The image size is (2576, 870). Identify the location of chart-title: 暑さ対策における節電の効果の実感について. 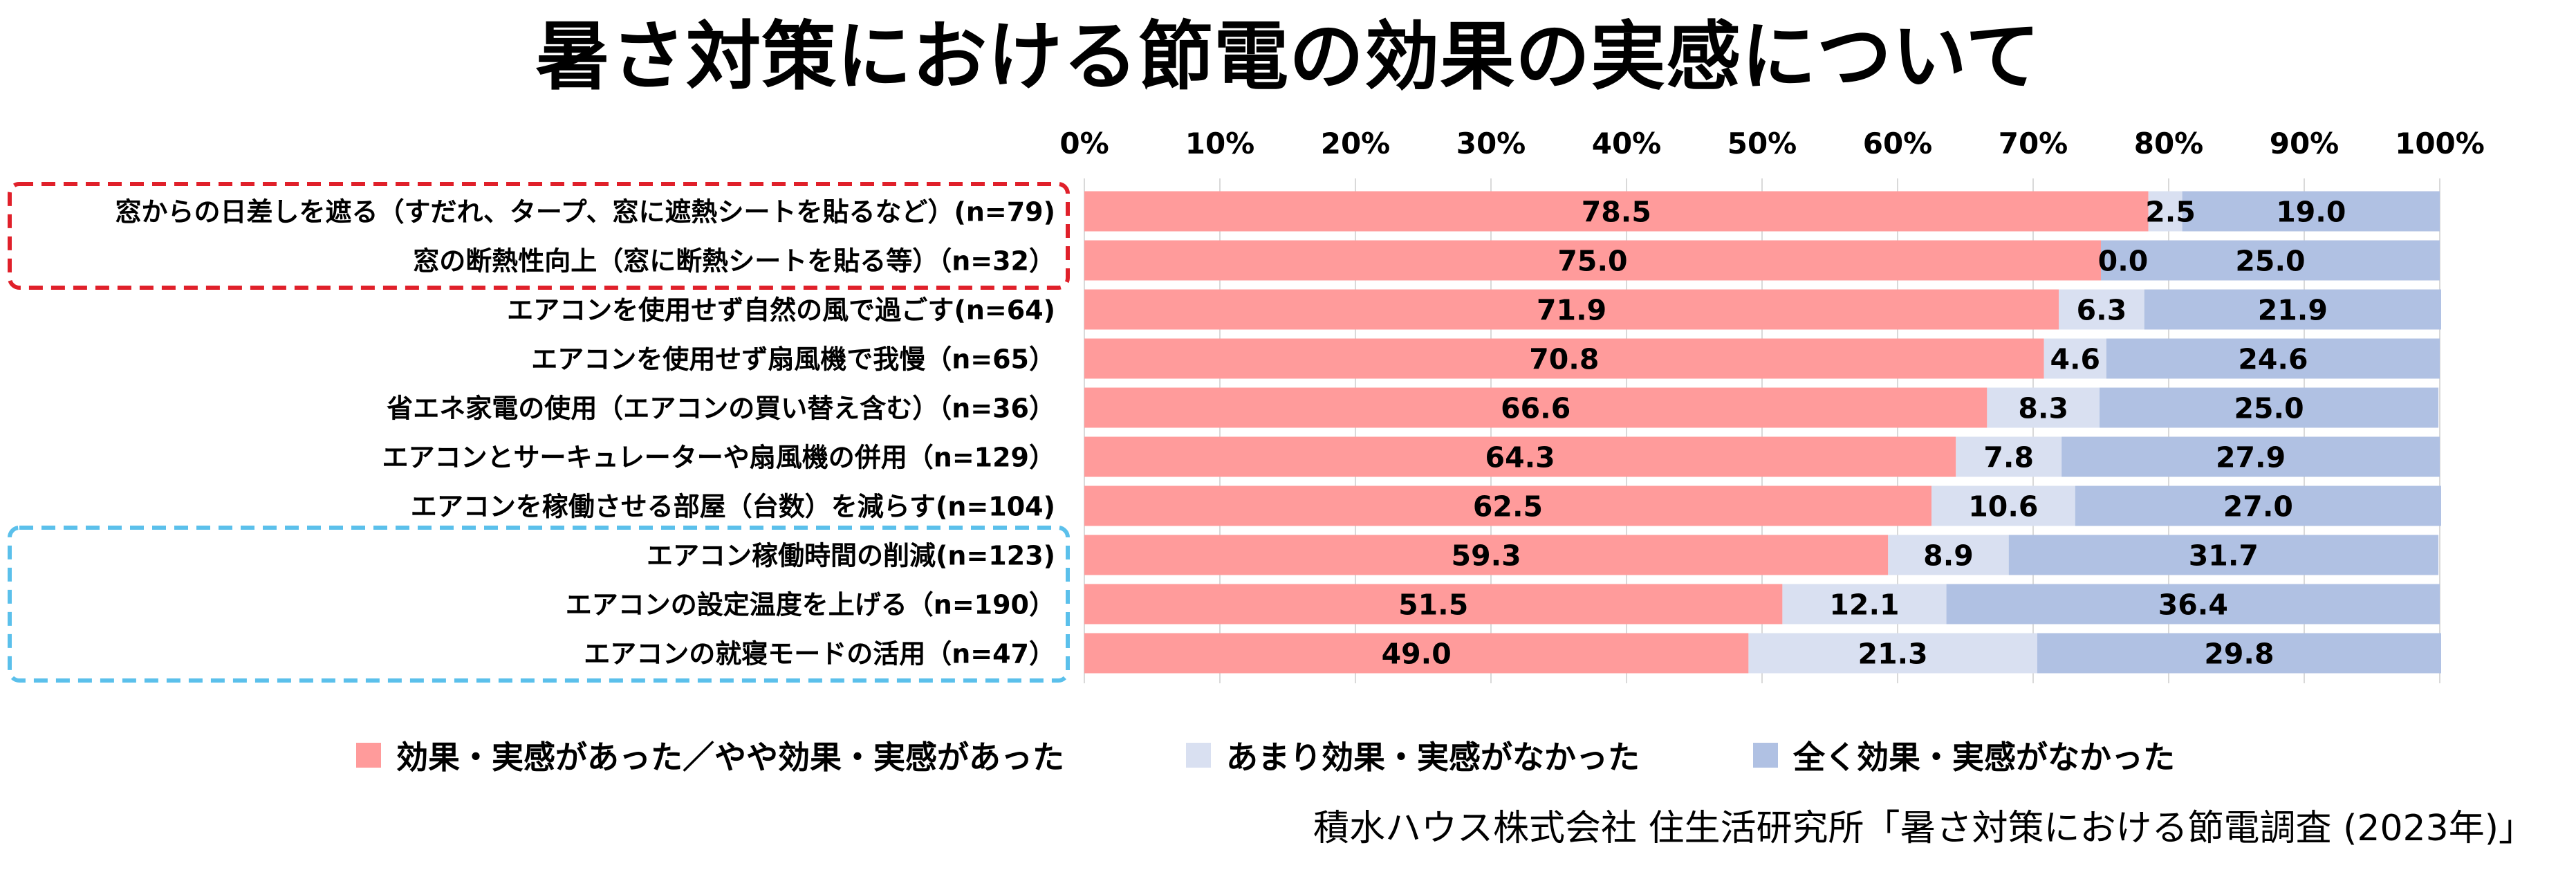
(1288, 57).